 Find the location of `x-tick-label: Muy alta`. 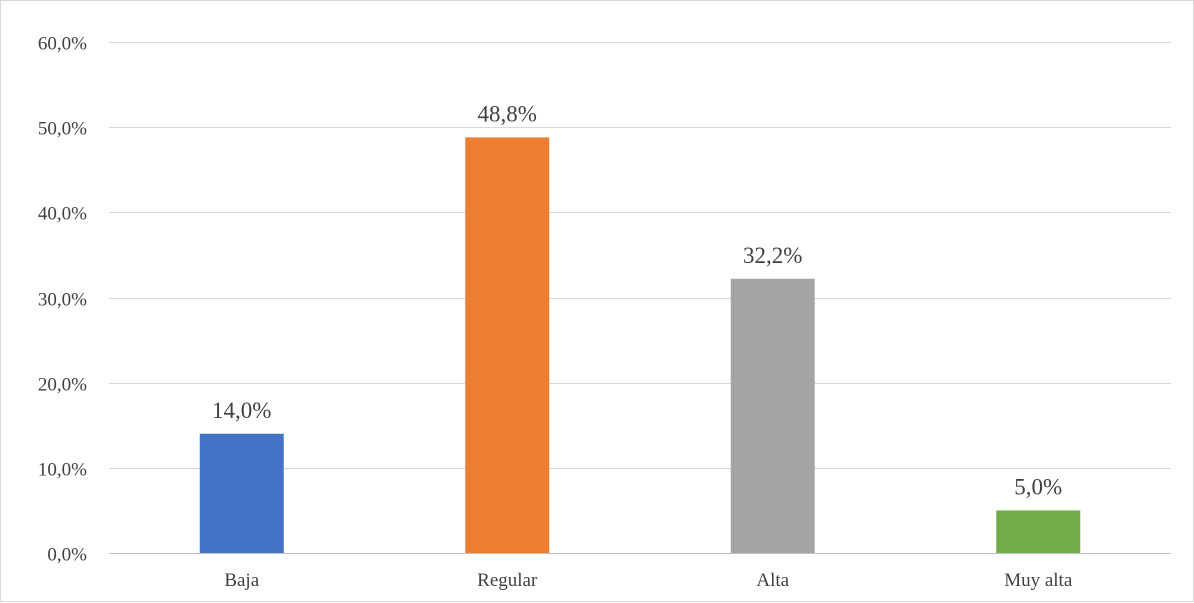

x-tick-label: Muy alta is located at coordinates (1038, 580).